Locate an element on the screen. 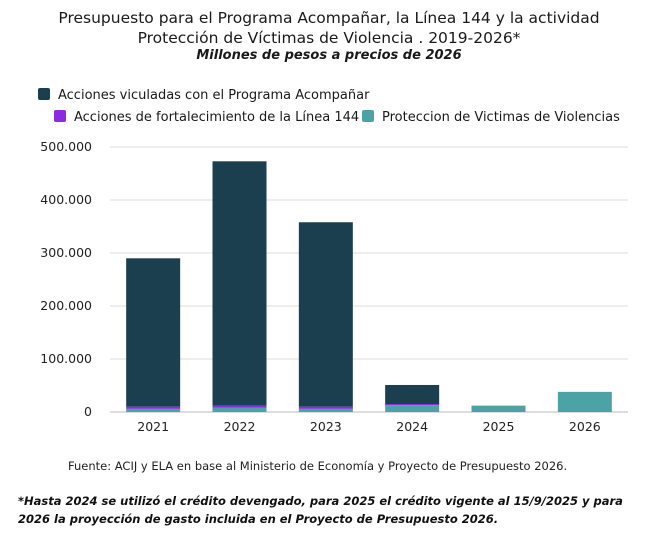  x-tick-label: 2022 is located at coordinates (240, 426).